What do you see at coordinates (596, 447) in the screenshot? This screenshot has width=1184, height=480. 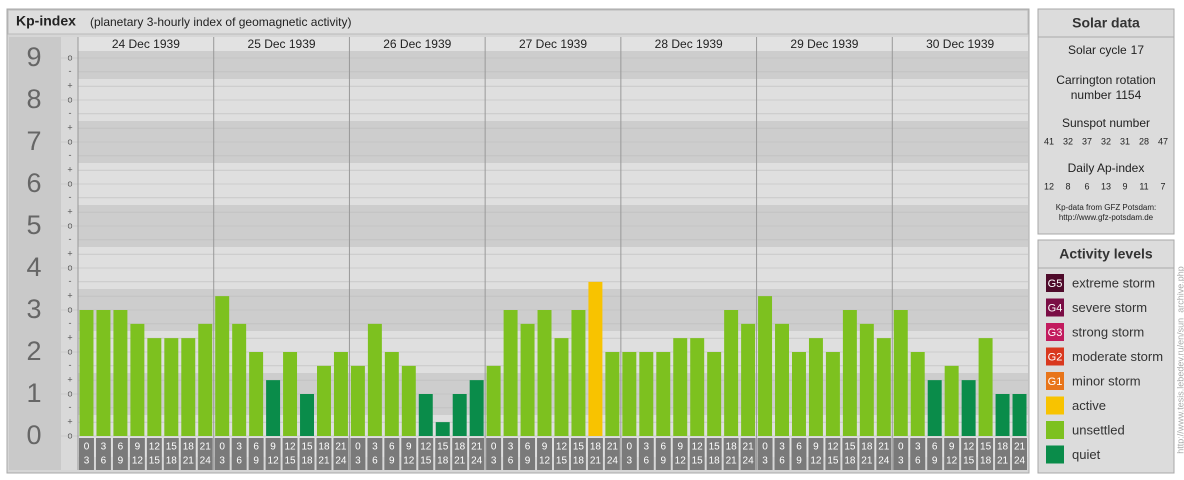 I see `x-tick-label: 18` at bounding box center [596, 447].